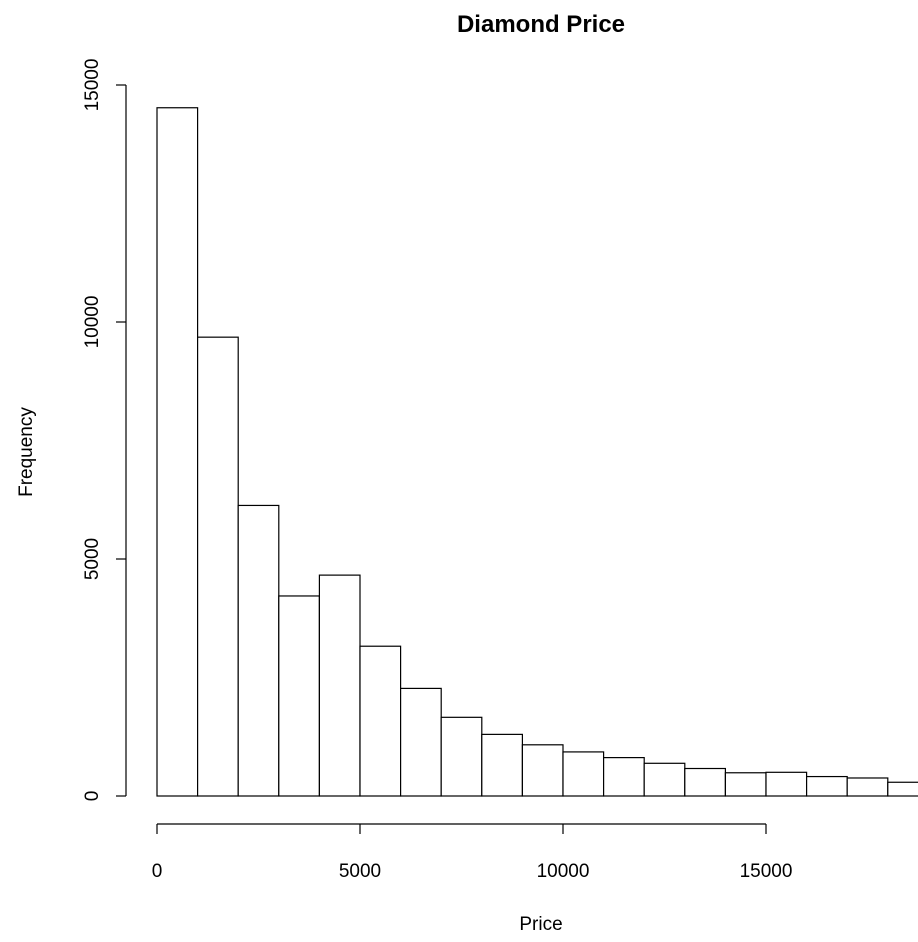 This screenshot has height=942, width=918. I want to click on y-tick-label: 15000, so click(92, 85).